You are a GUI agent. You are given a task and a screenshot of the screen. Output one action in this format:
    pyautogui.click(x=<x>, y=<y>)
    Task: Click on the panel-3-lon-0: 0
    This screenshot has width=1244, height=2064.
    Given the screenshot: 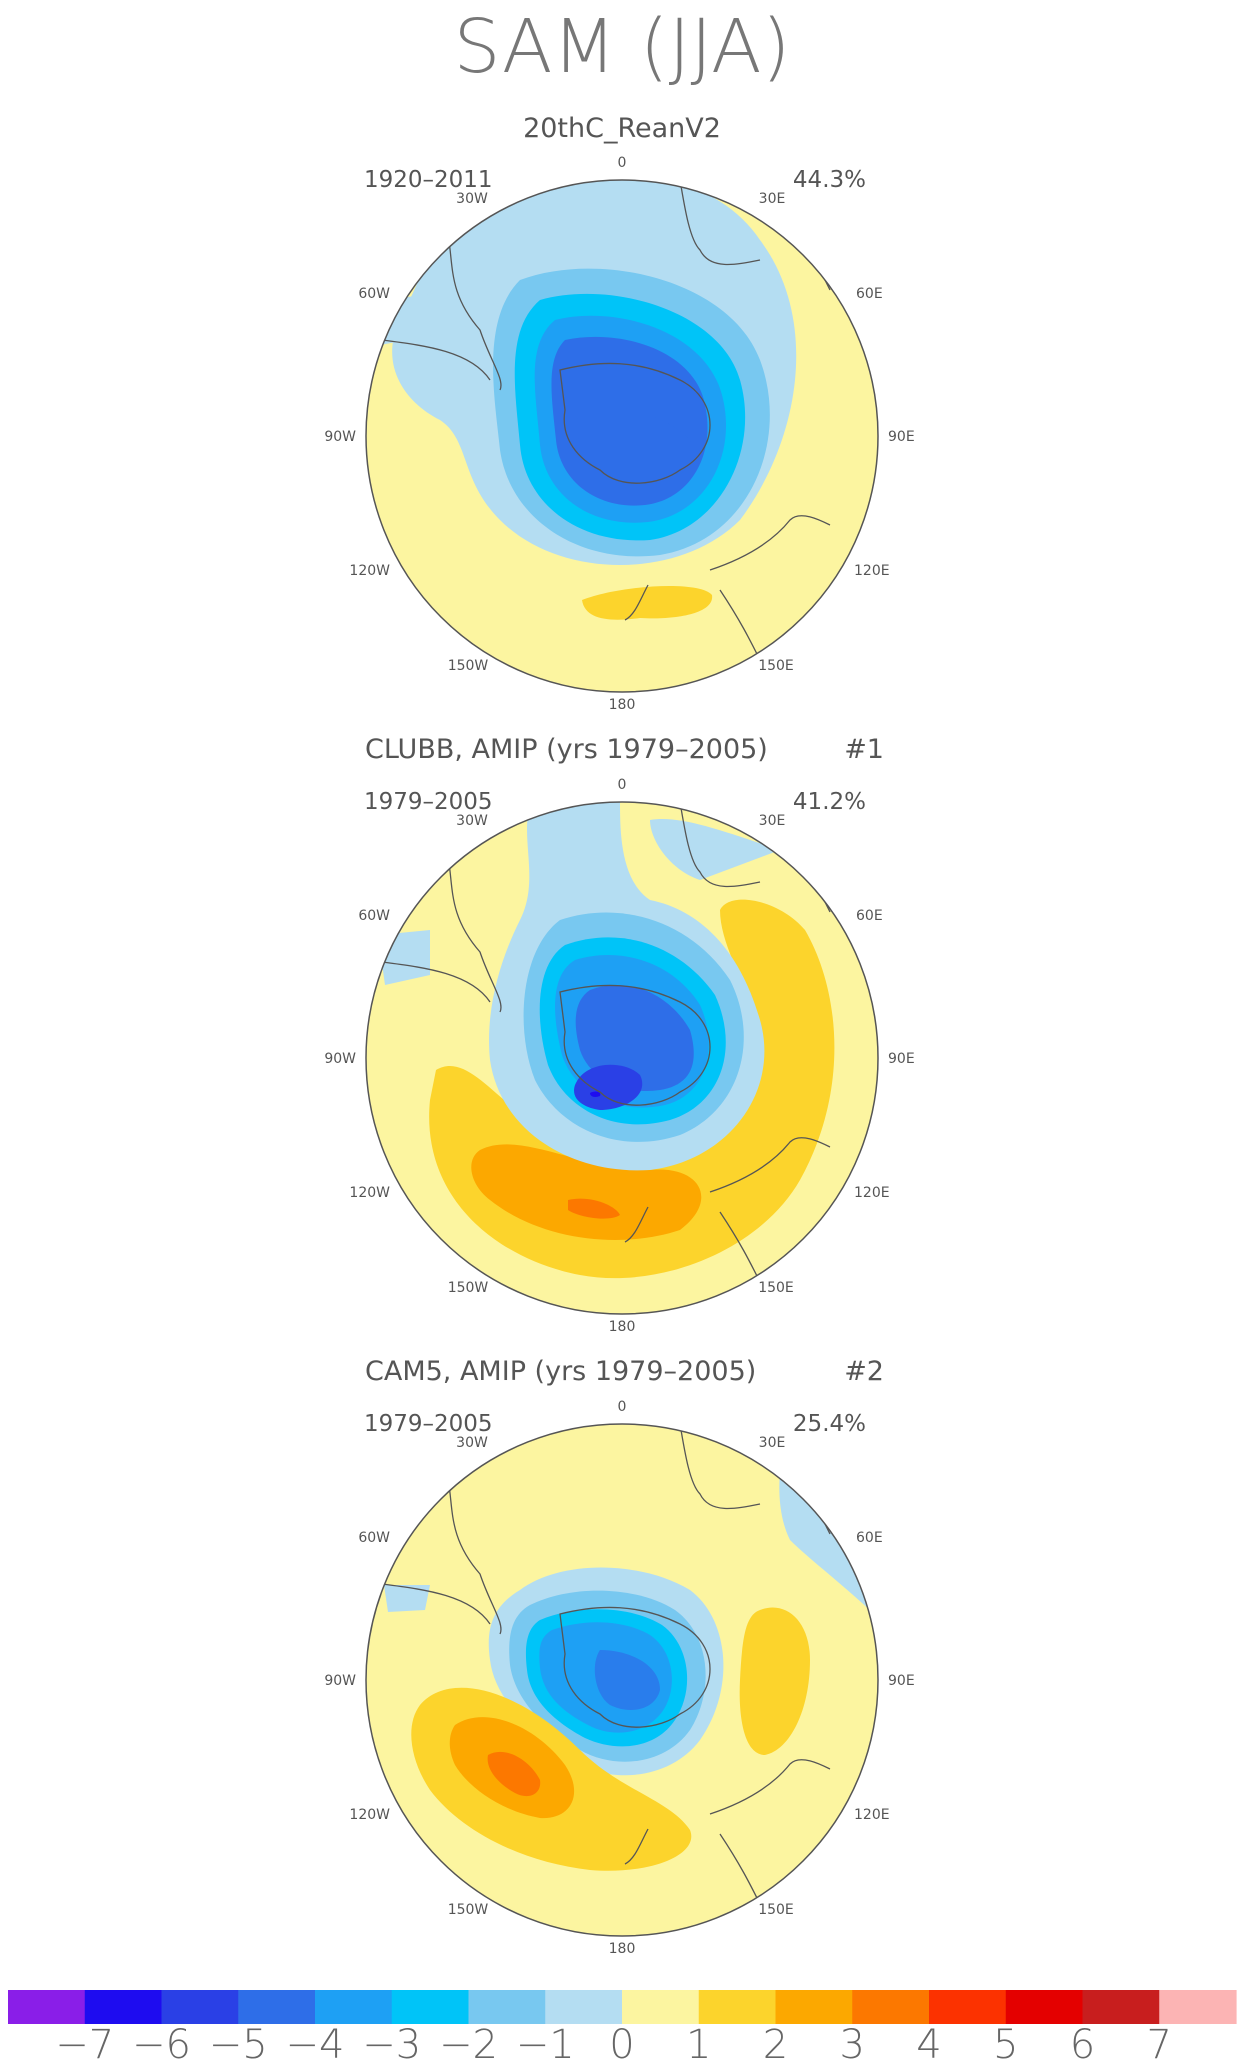 What is the action you would take?
    pyautogui.click(x=622, y=1407)
    